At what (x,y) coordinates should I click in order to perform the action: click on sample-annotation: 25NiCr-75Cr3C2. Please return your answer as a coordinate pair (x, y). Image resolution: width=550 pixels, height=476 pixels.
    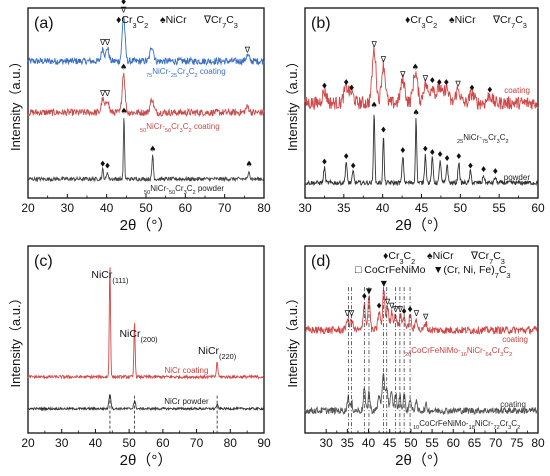
    Looking at the image, I should click on (483, 139).